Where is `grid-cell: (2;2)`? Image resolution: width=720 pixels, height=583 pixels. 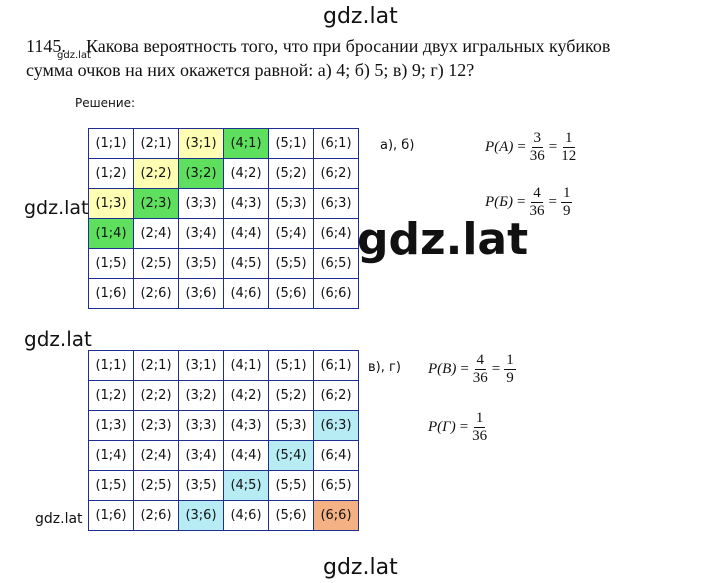
grid-cell: (2;2) is located at coordinates (156, 395).